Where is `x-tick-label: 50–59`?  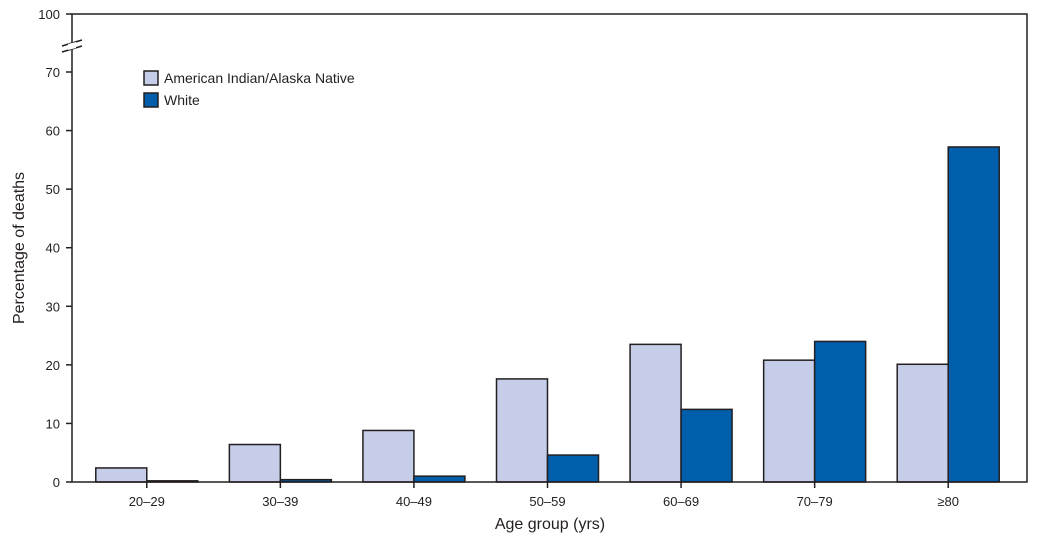 x-tick-label: 50–59 is located at coordinates (547, 501).